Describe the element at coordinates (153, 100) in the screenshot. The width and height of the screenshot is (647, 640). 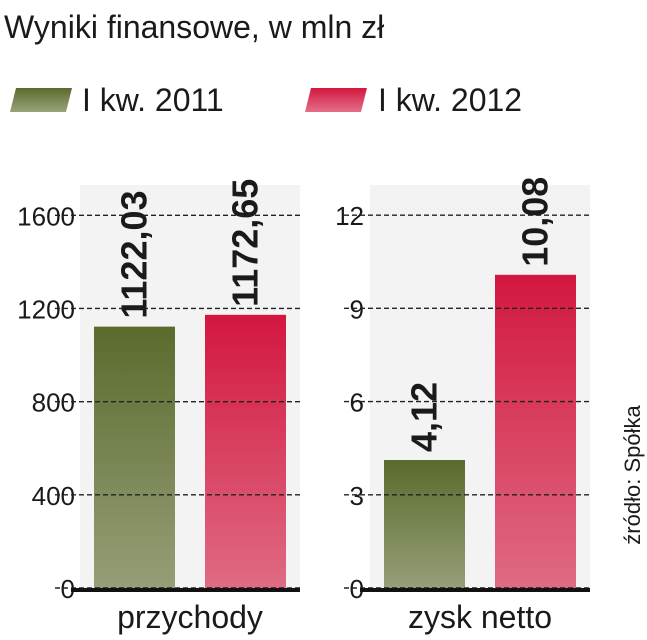
I see `legend-label: I kw. 2011` at that location.